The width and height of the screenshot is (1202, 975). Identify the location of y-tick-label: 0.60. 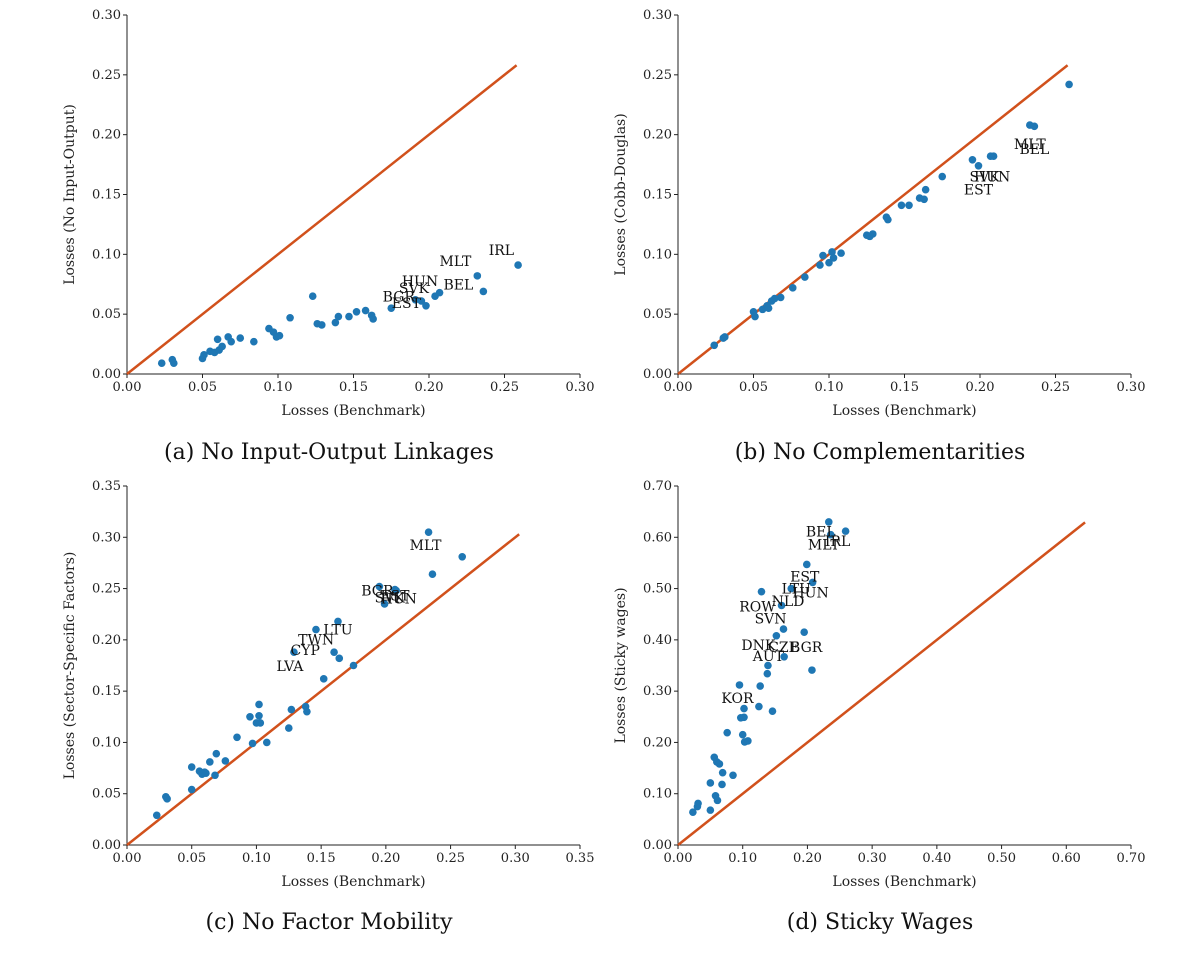
(657, 537).